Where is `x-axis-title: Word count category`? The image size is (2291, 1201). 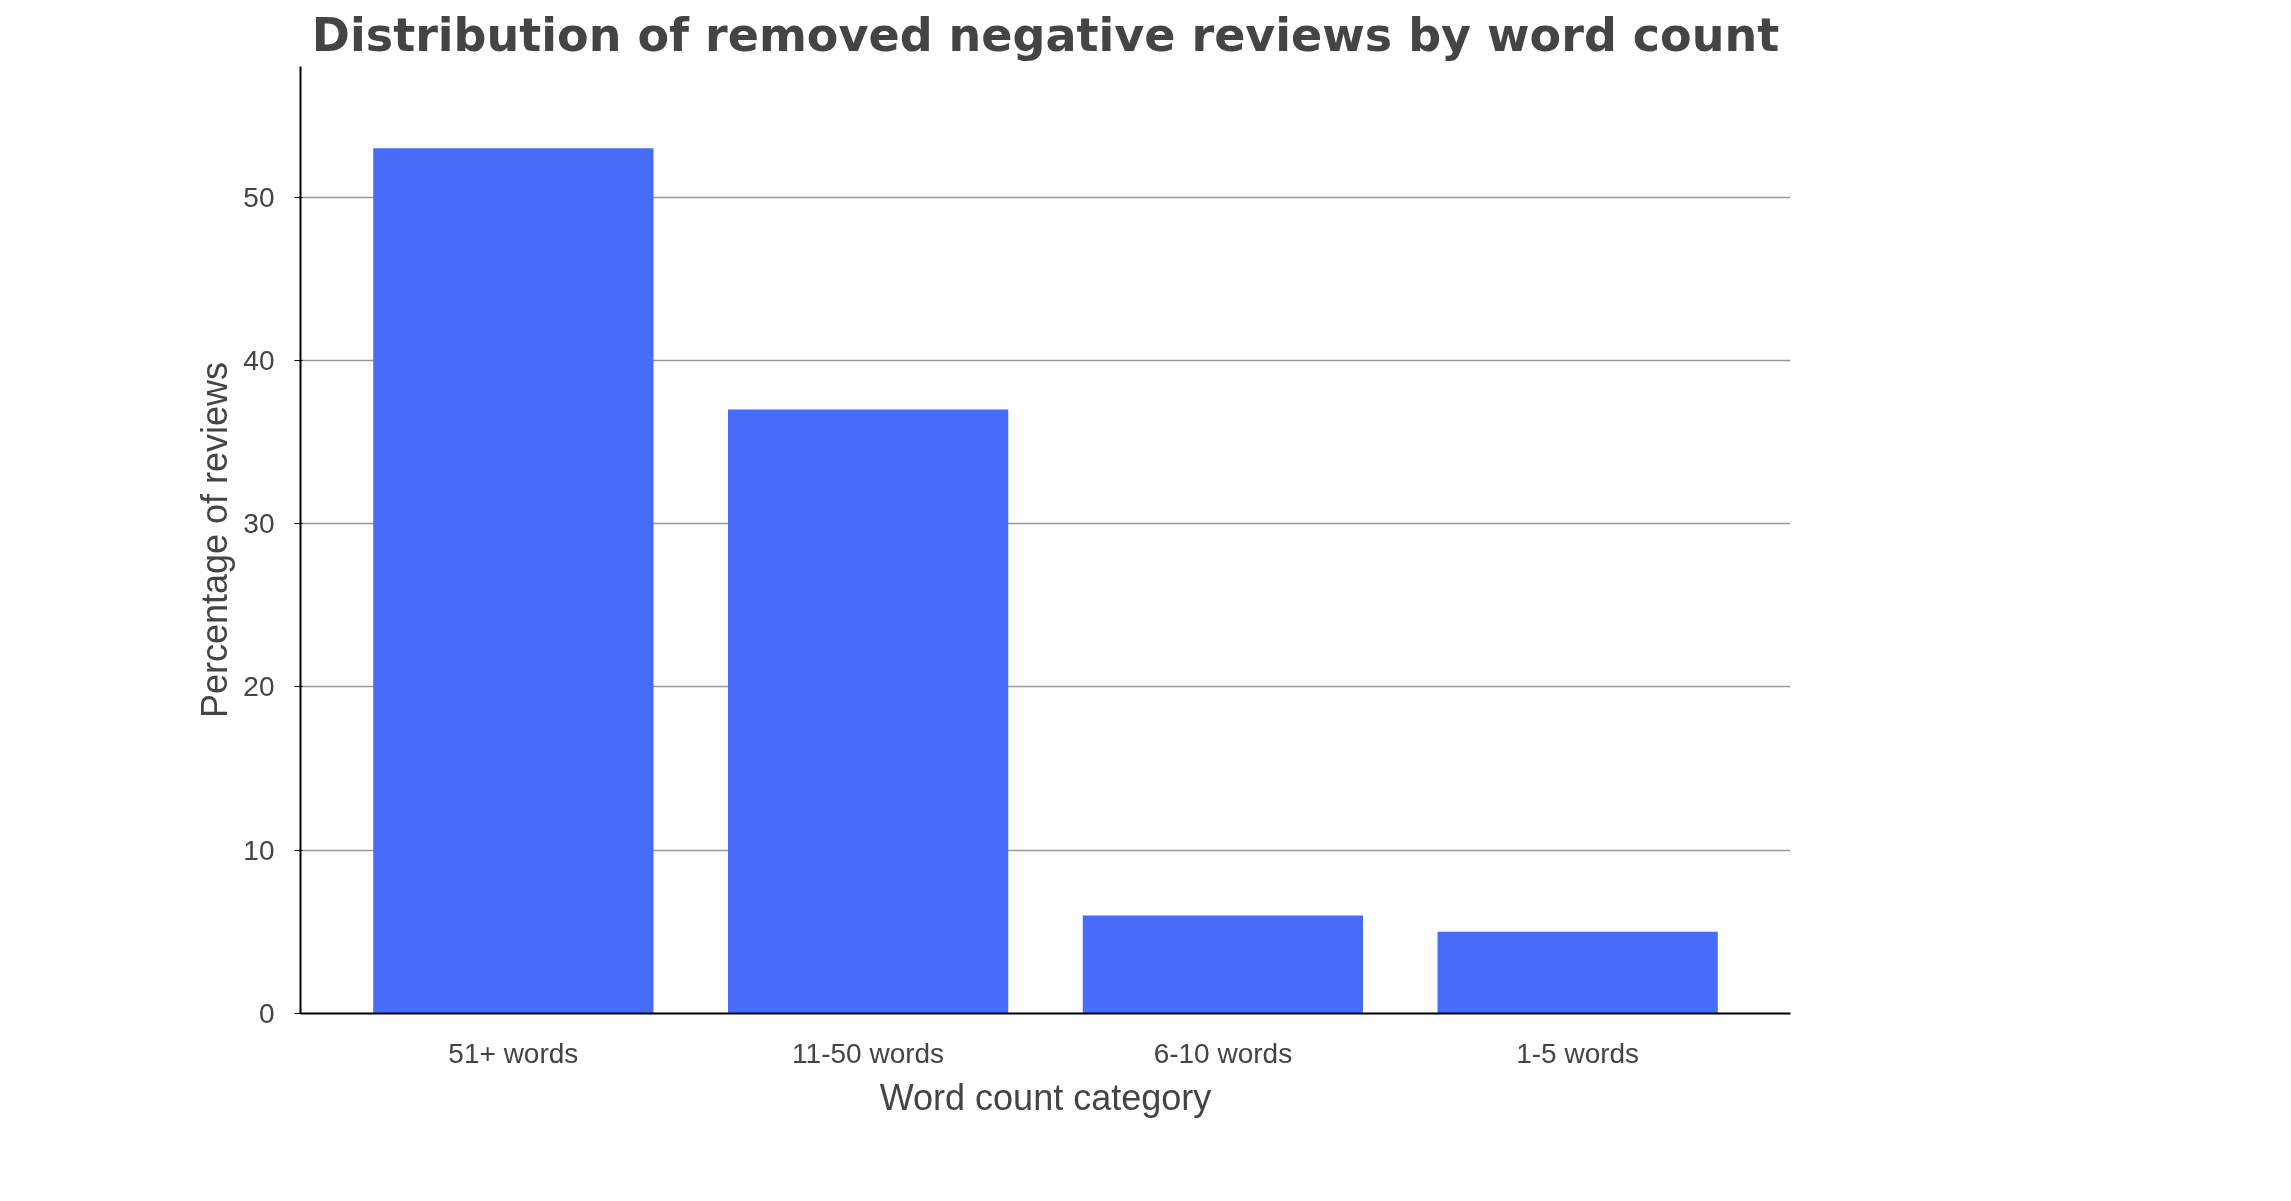 x-axis-title: Word count category is located at coordinates (1045, 1097).